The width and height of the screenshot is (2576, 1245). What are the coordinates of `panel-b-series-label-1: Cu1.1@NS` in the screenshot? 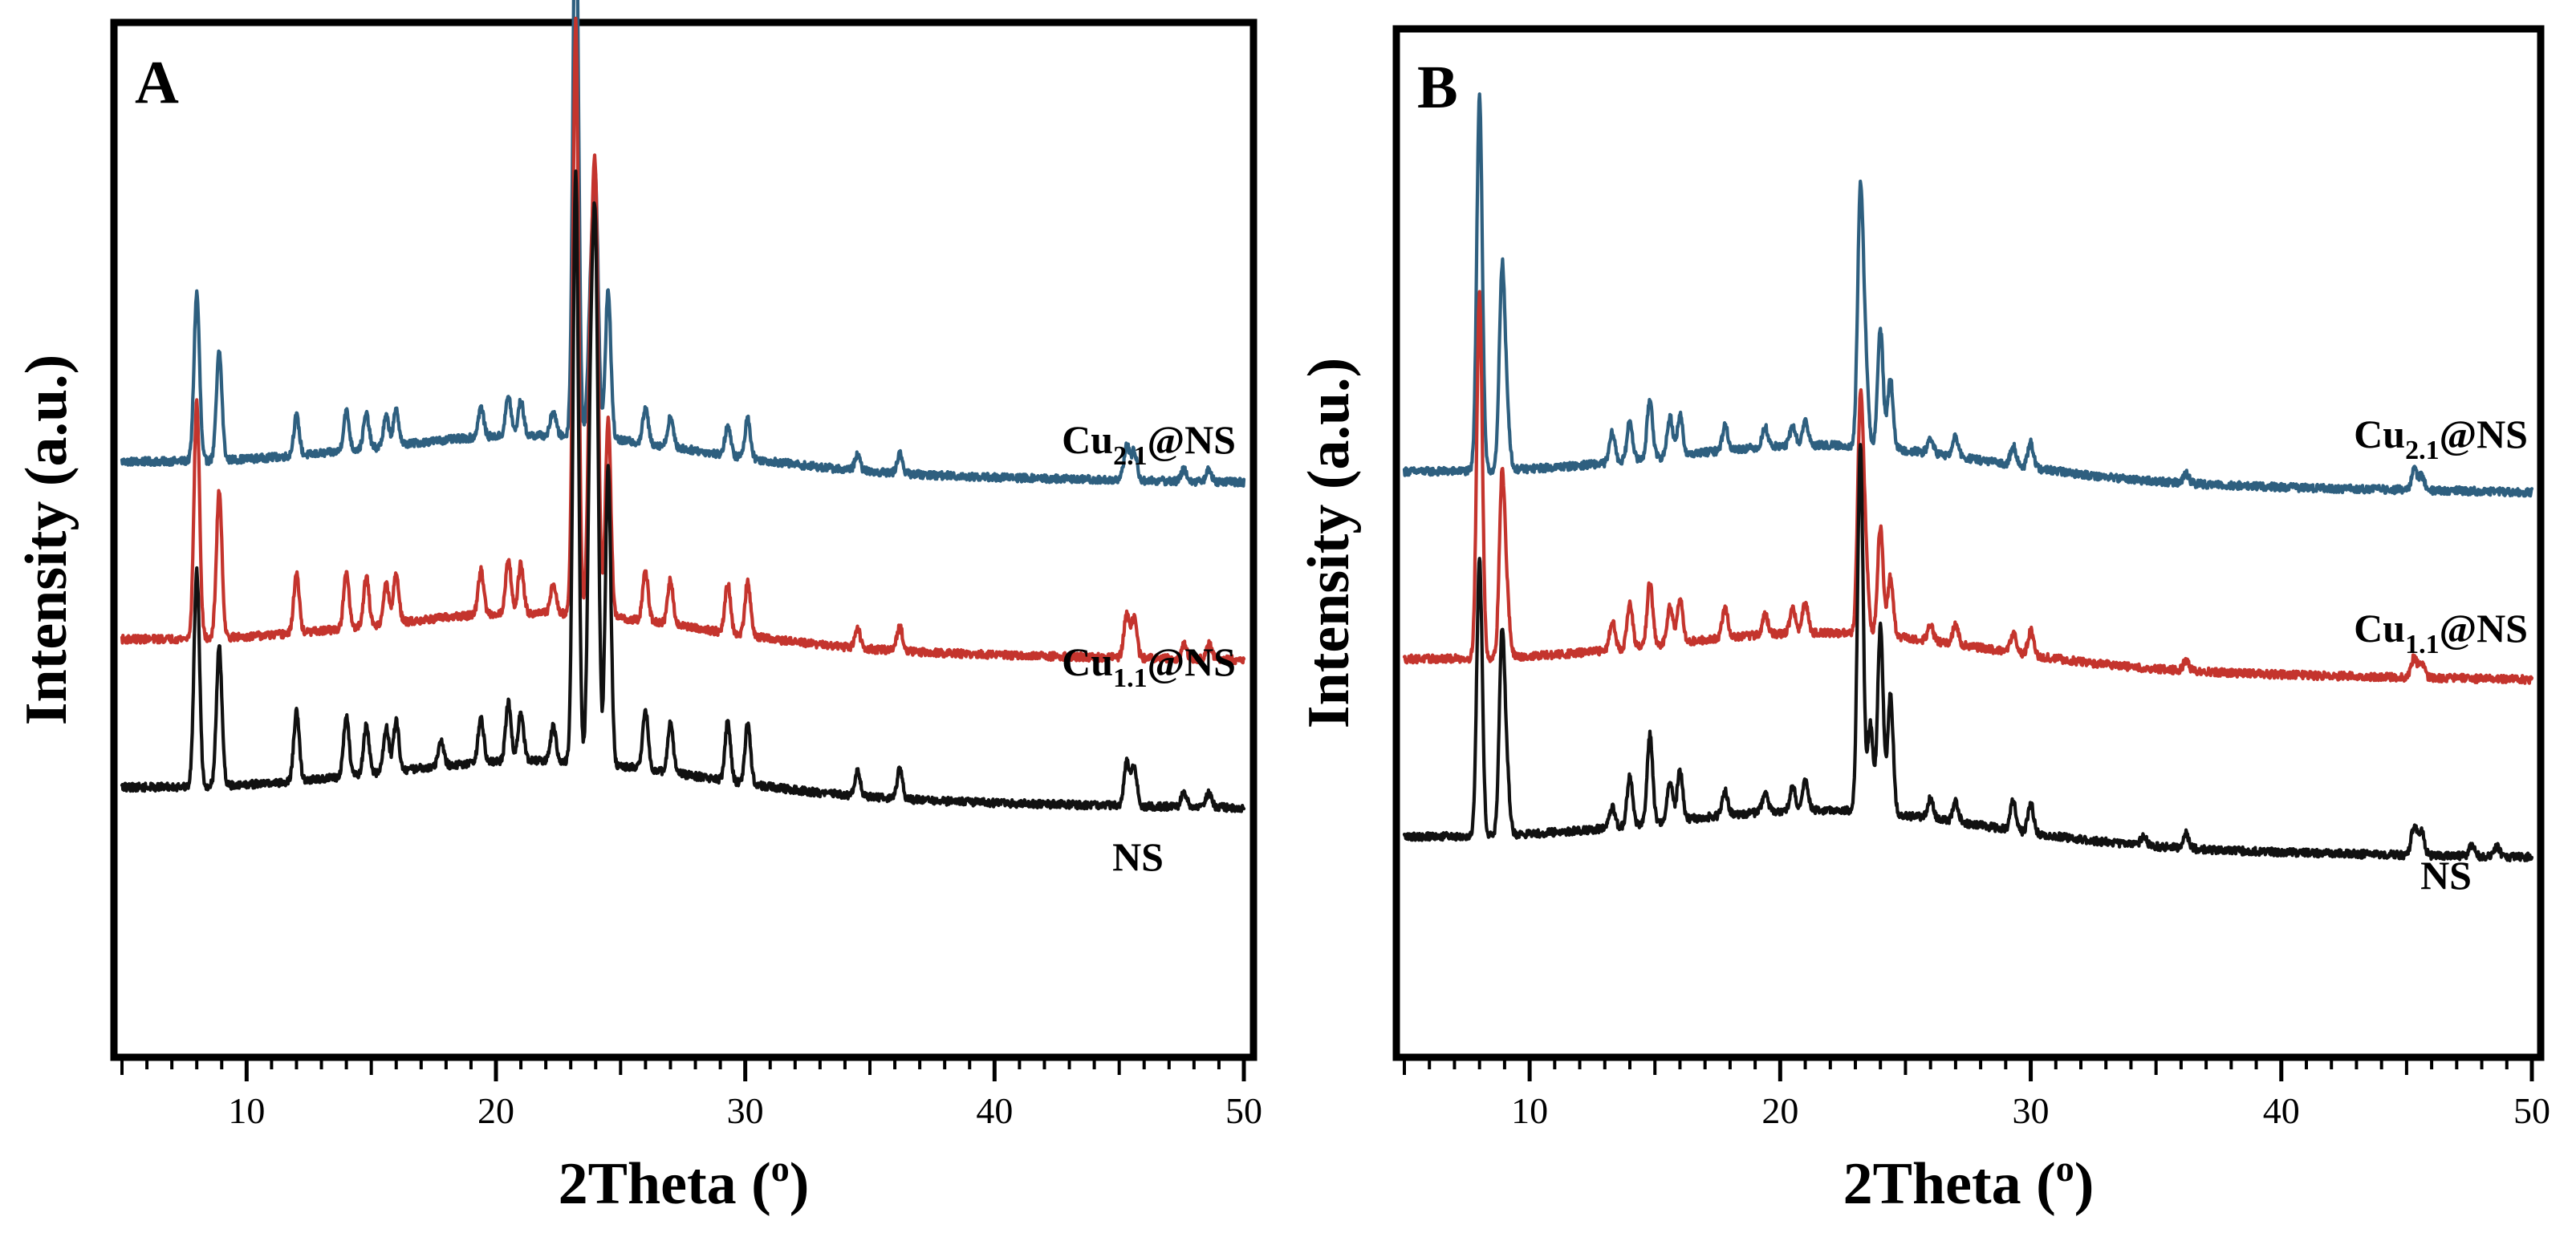 It's located at (2441, 632).